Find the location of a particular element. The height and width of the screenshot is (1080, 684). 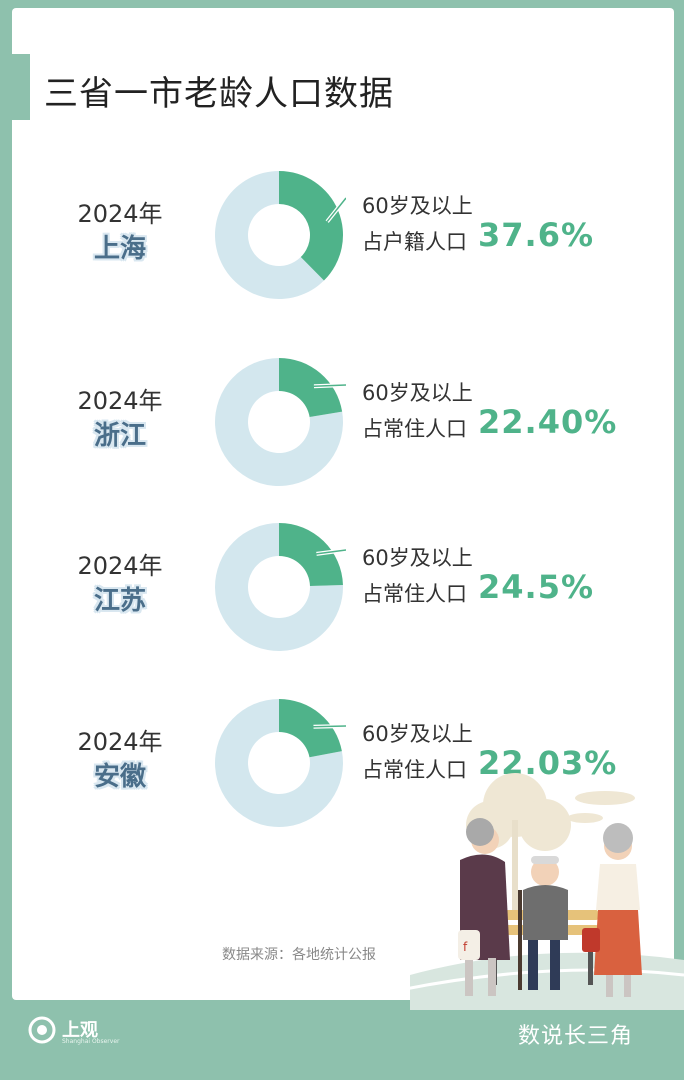

row-province: 浙江 is located at coordinates (119, 436).